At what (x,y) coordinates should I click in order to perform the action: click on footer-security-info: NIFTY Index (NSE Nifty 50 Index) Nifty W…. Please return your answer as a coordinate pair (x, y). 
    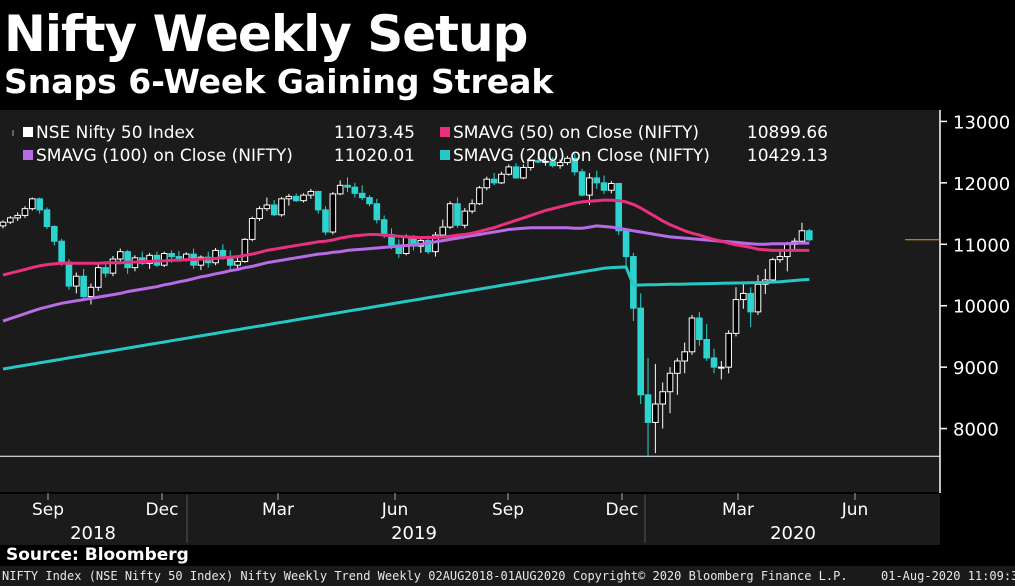
    Looking at the image, I should click on (284, 576).